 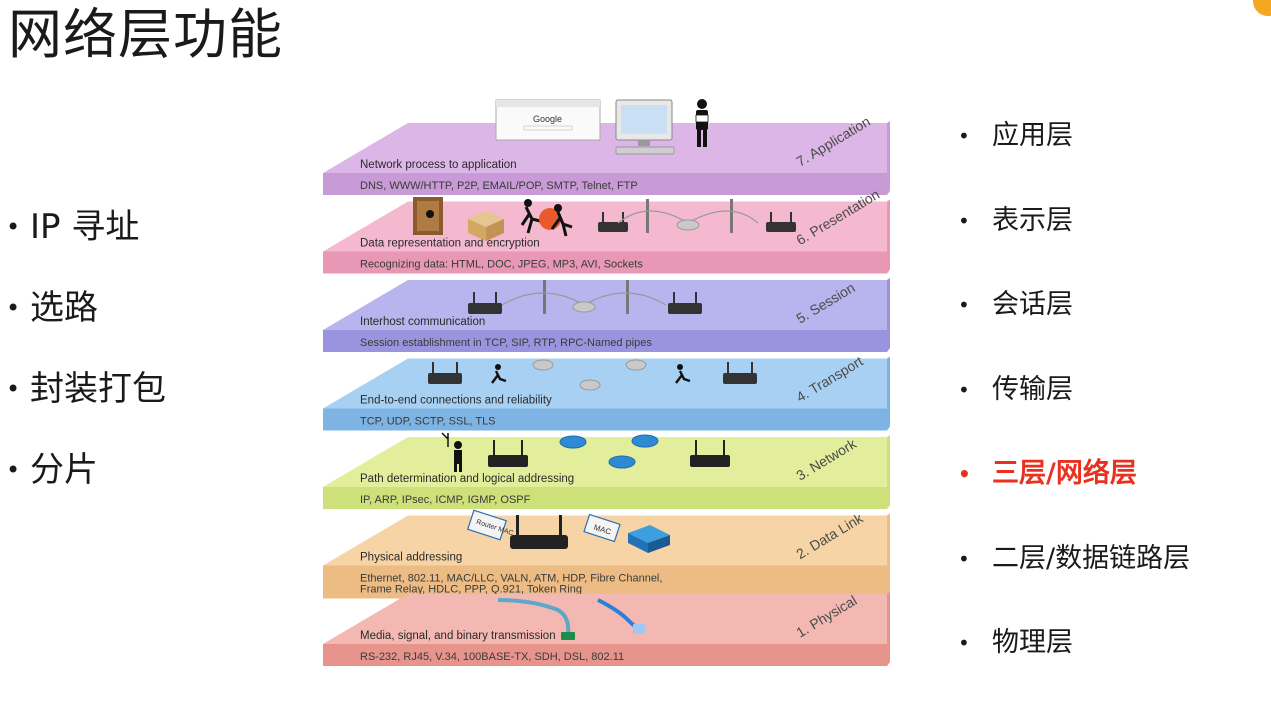 I want to click on door-icon, so click(x=428, y=216).